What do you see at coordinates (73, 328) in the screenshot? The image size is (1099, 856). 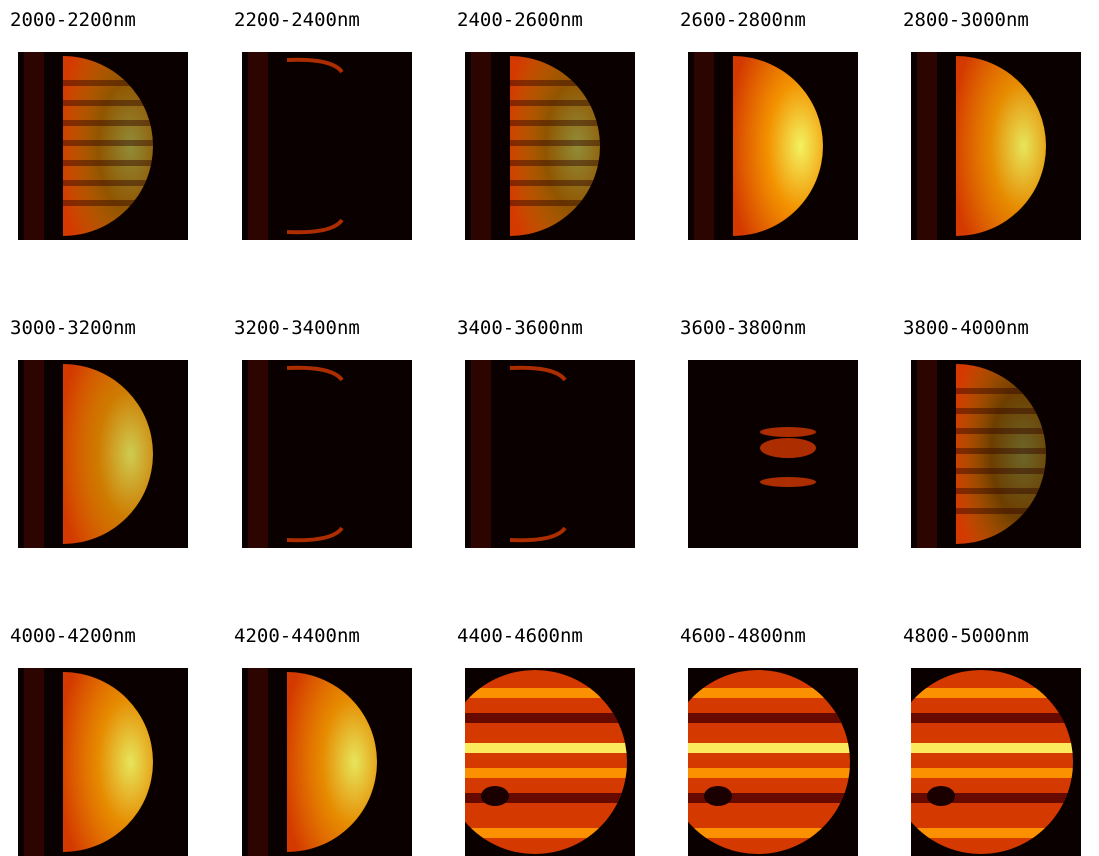 I see `wavelength-label: 3000-3200nm` at bounding box center [73, 328].